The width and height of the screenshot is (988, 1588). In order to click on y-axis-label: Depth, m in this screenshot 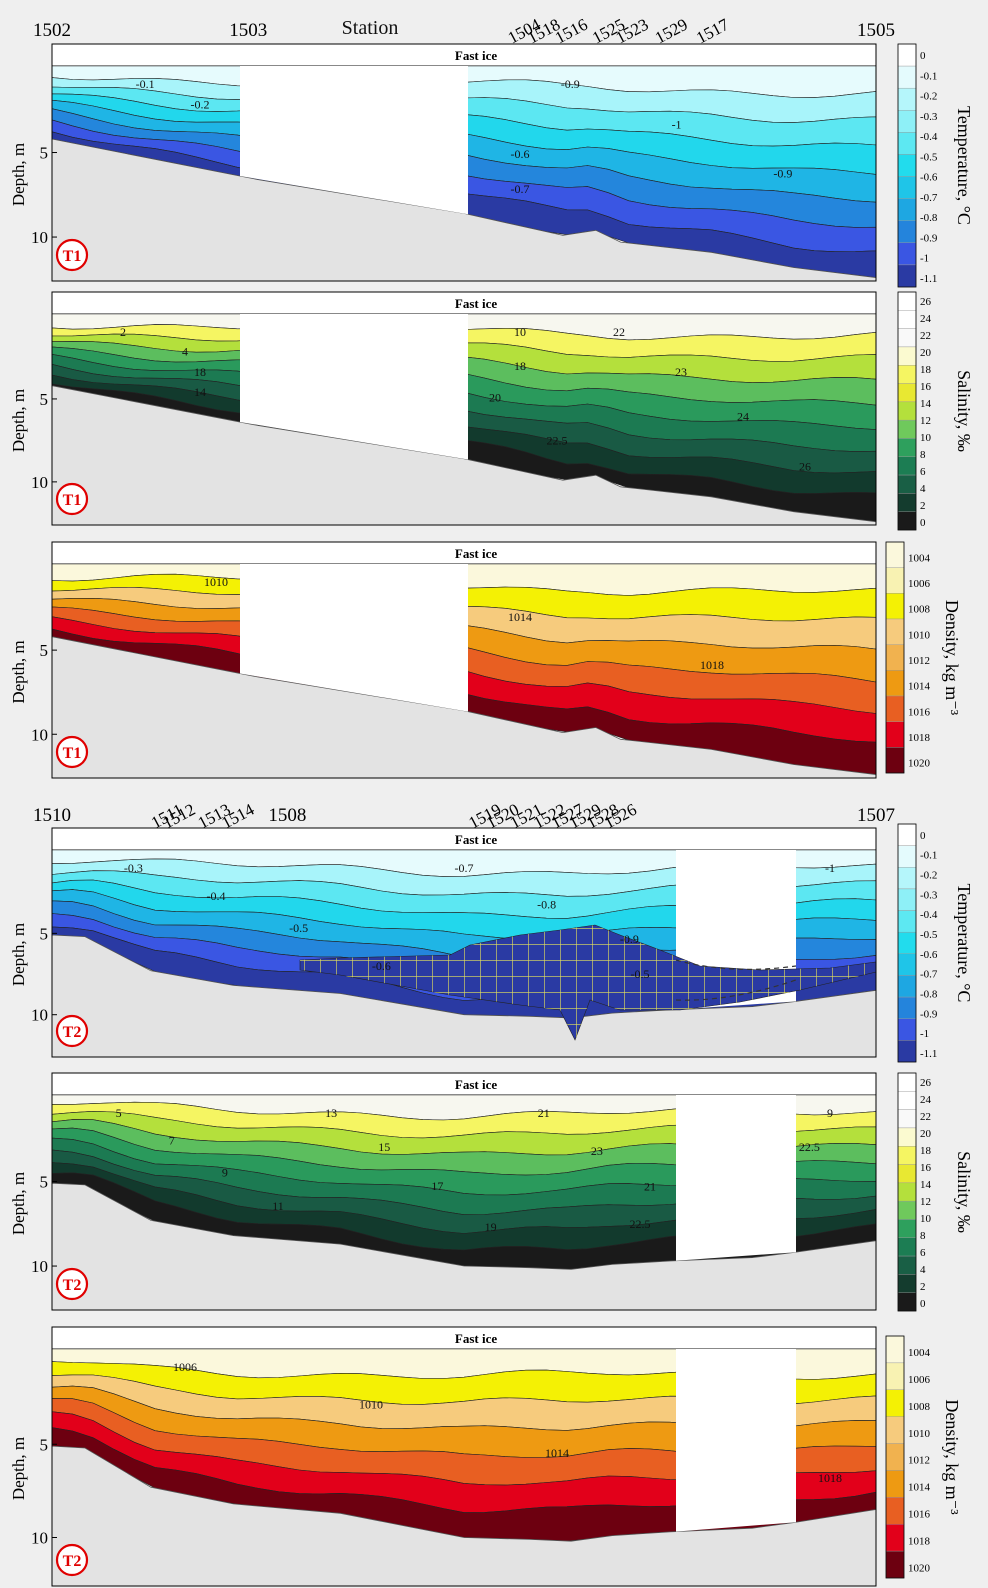, I will do `click(18, 1468)`.